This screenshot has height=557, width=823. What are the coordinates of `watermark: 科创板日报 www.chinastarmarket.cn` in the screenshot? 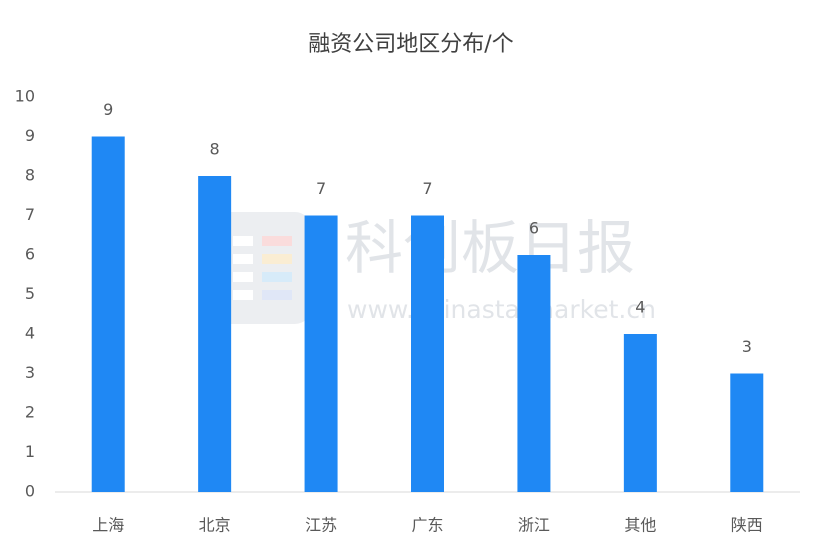 It's located at (434, 268).